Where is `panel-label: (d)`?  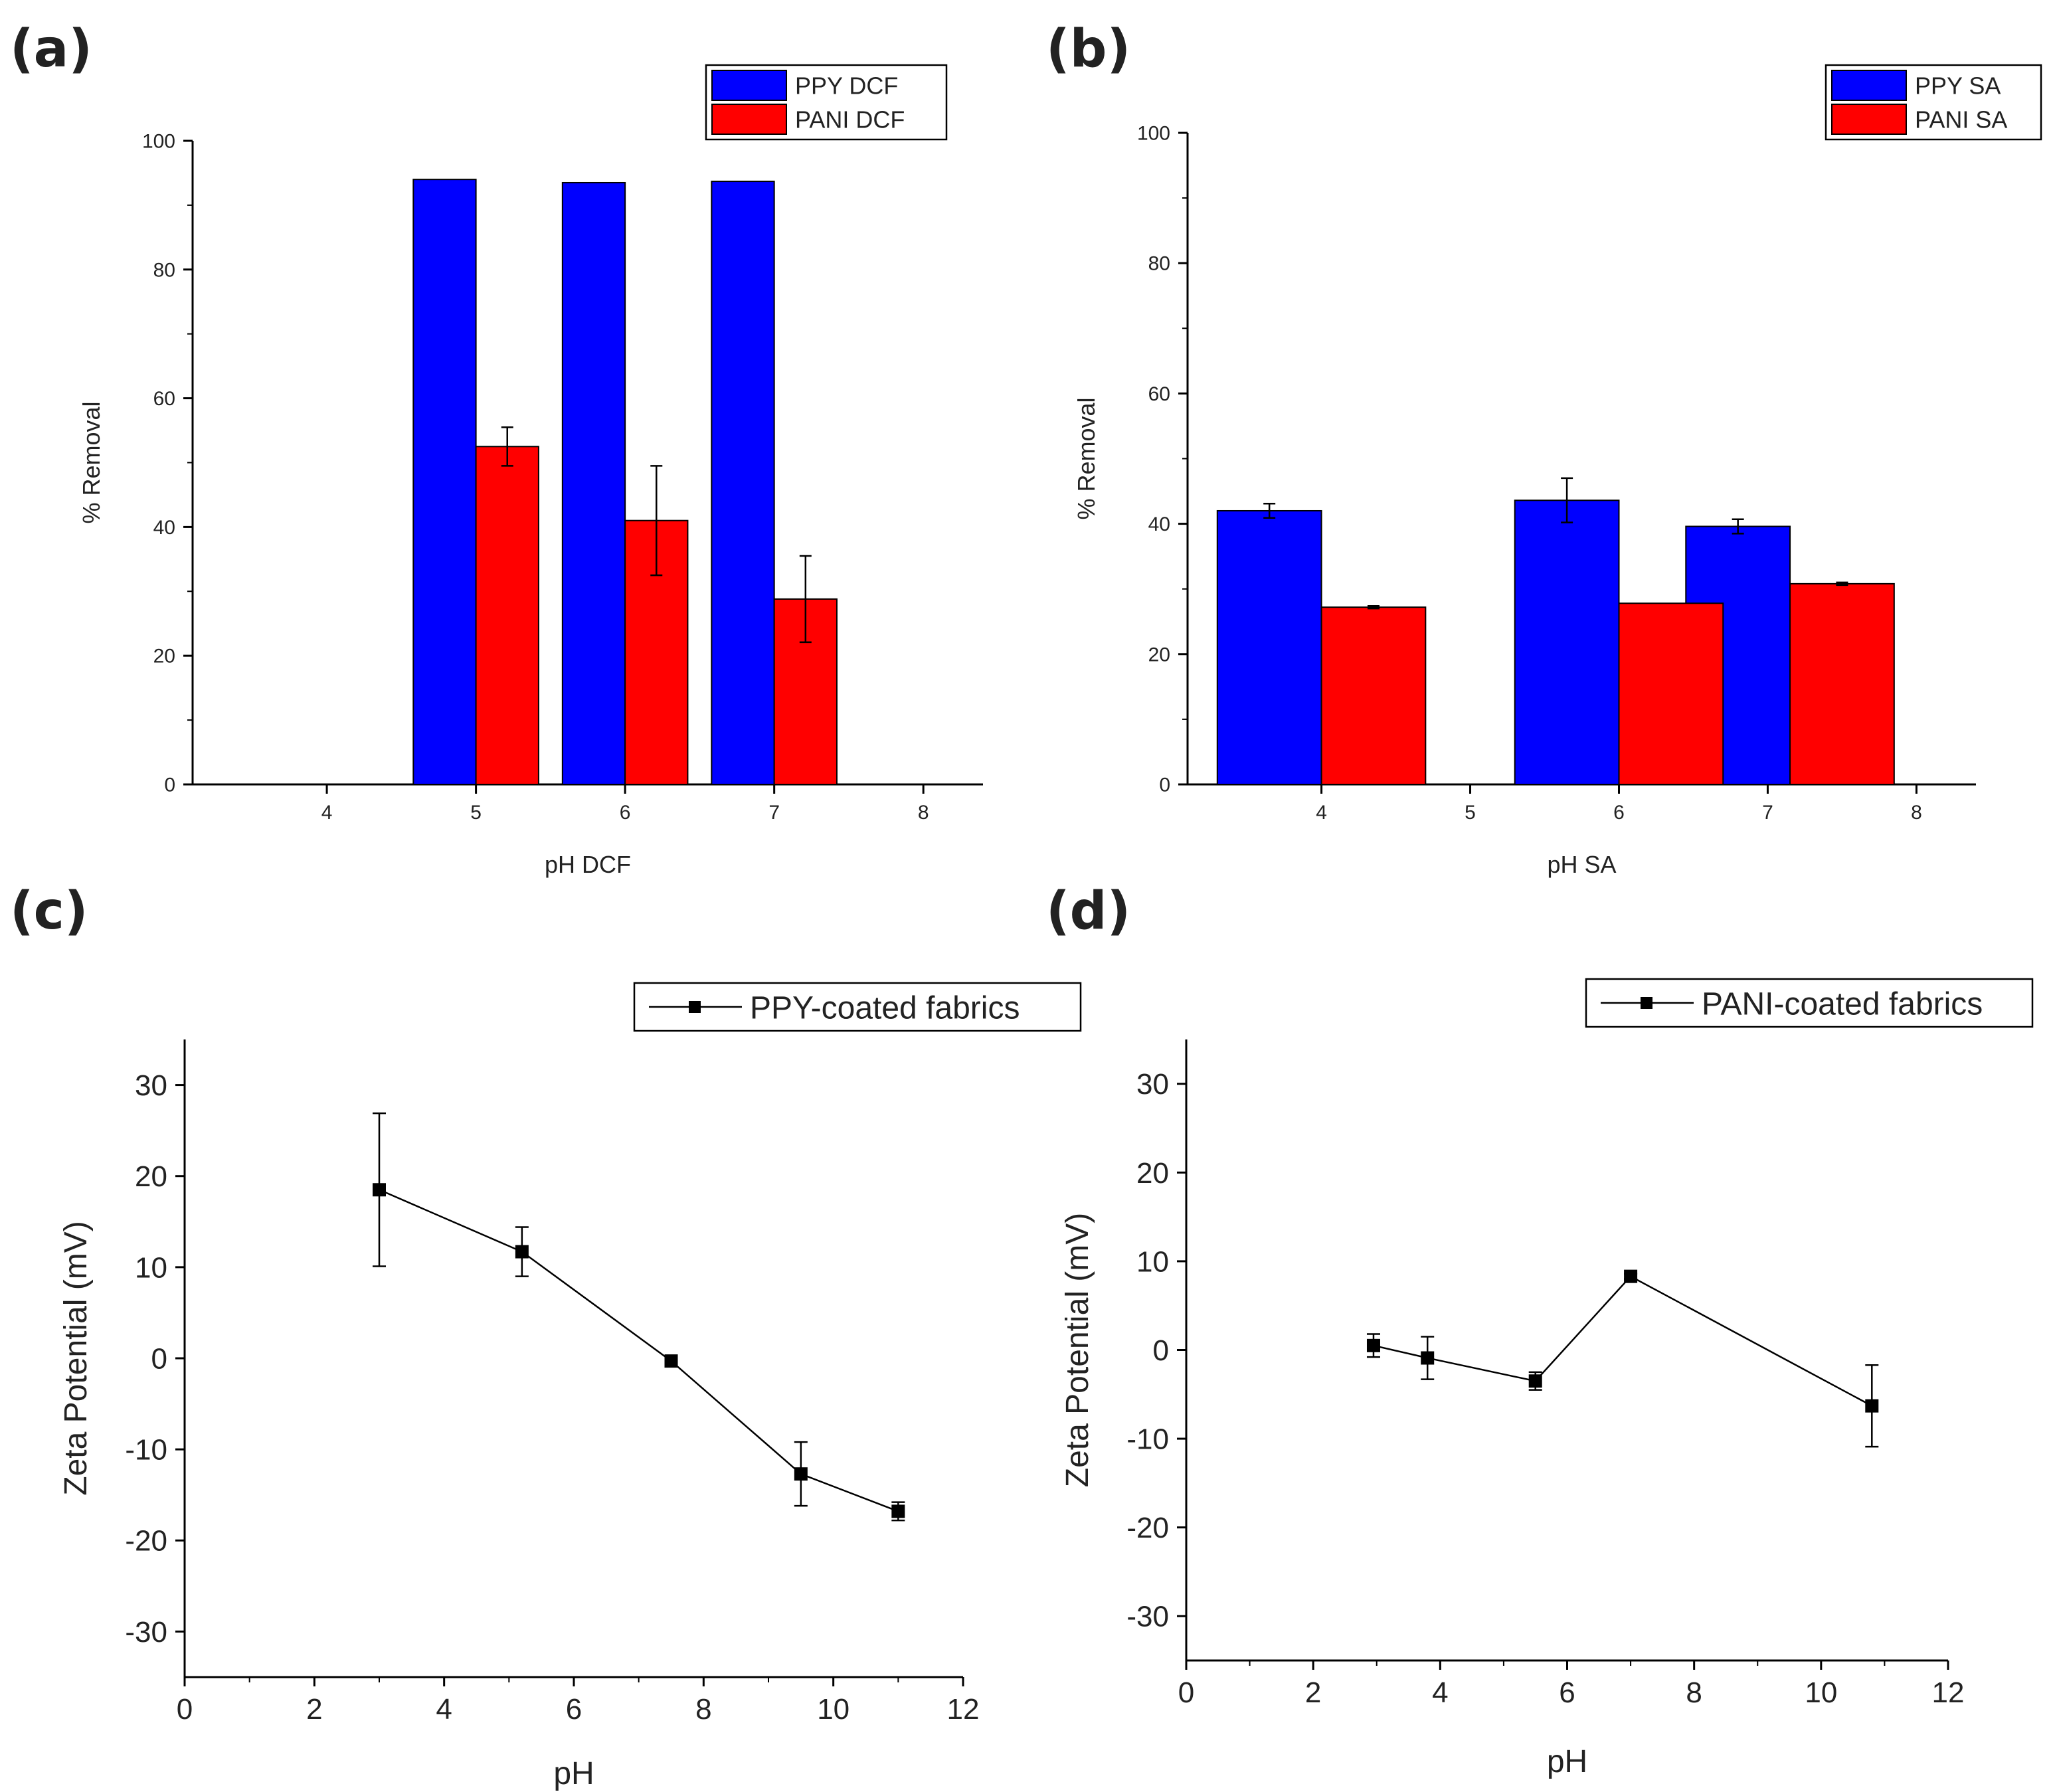 panel-label: (d) is located at coordinates (1088, 911).